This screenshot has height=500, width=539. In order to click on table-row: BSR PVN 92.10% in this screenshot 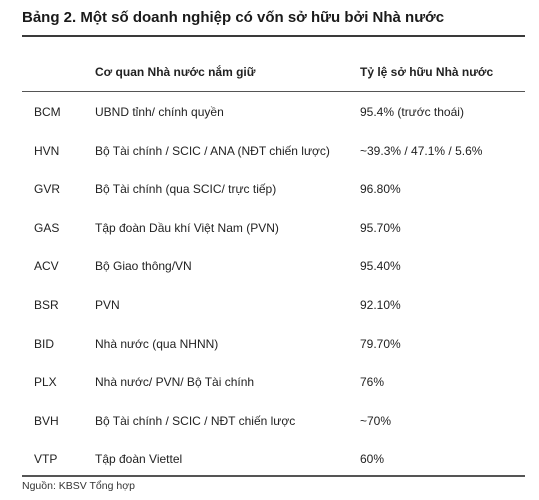, I will do `click(273, 304)`.